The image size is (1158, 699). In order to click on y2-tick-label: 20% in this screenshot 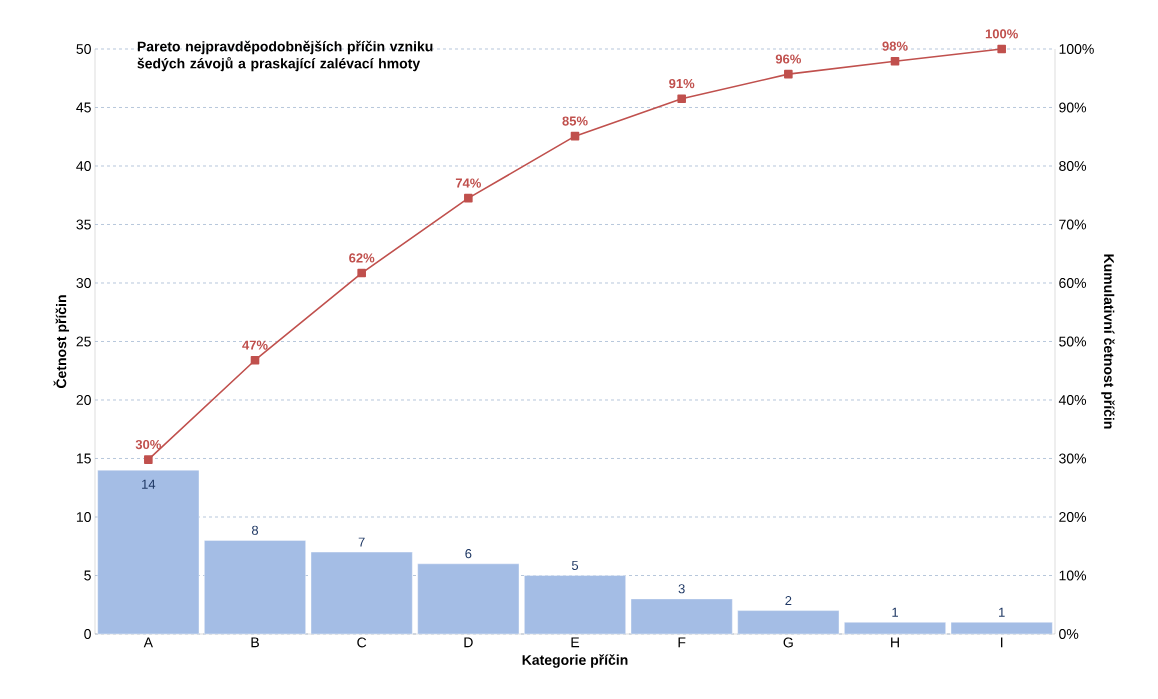, I will do `click(1073, 517)`.